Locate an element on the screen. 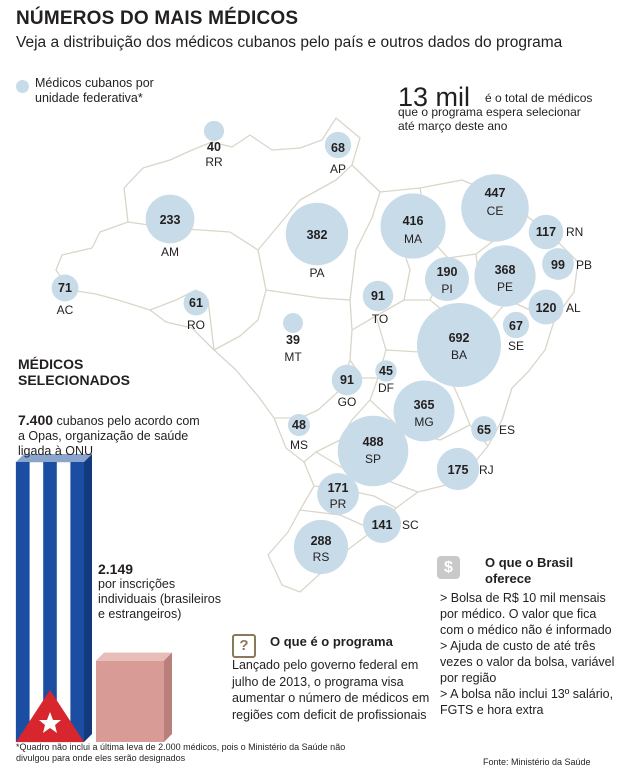 The width and height of the screenshot is (620, 775). state-label-pr: PR is located at coordinates (338, 504).